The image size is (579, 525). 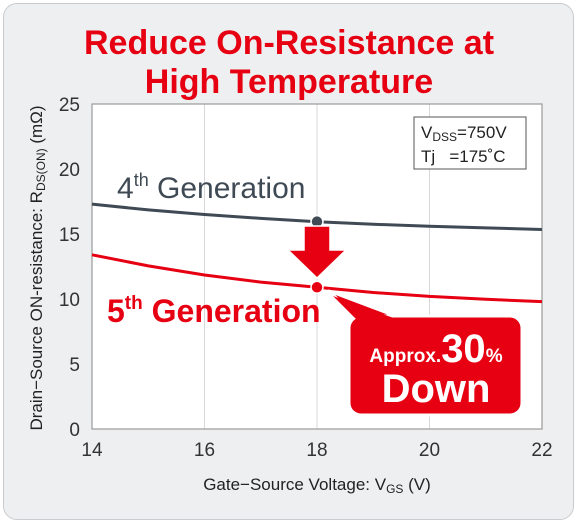 I want to click on conditions-box, so click(x=470, y=143).